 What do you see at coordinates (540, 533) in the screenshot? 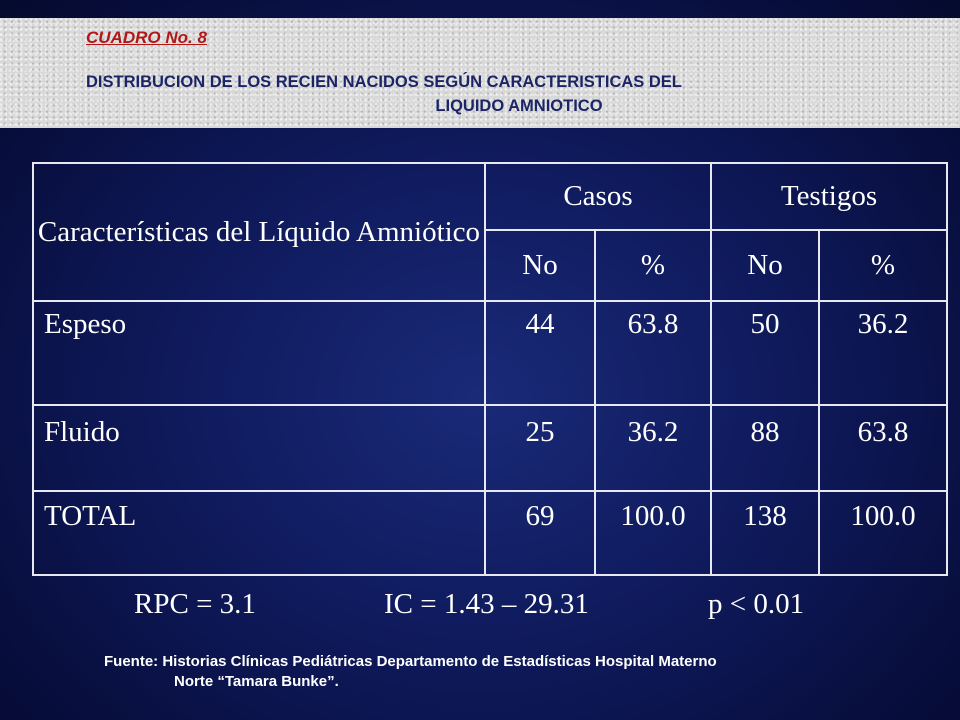
I see `casos-no-cell: 69` at bounding box center [540, 533].